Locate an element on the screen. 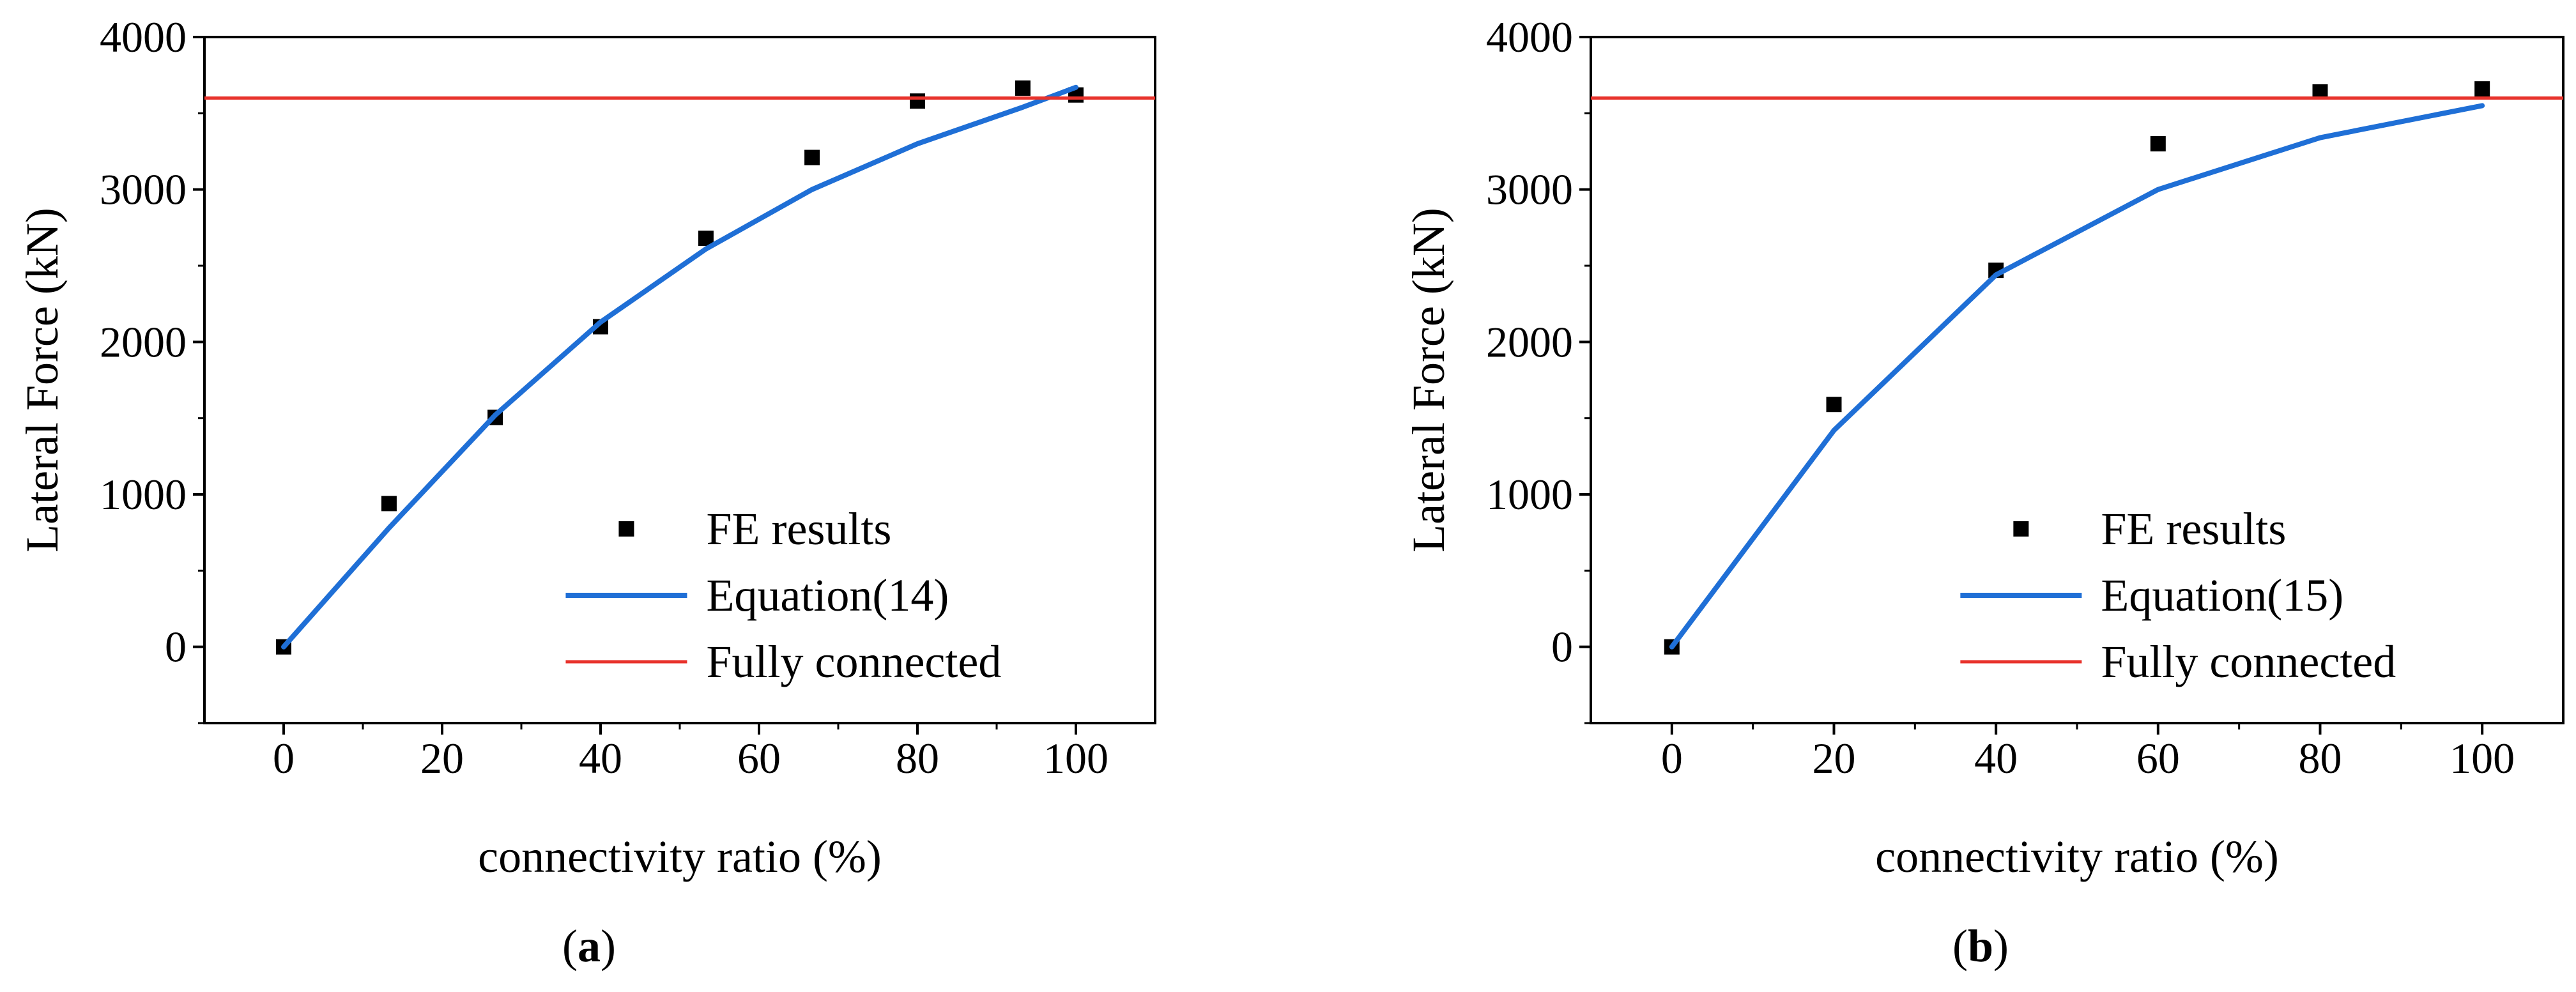 The image size is (2576, 992). legend-label: Equation(15) is located at coordinates (2222, 595).